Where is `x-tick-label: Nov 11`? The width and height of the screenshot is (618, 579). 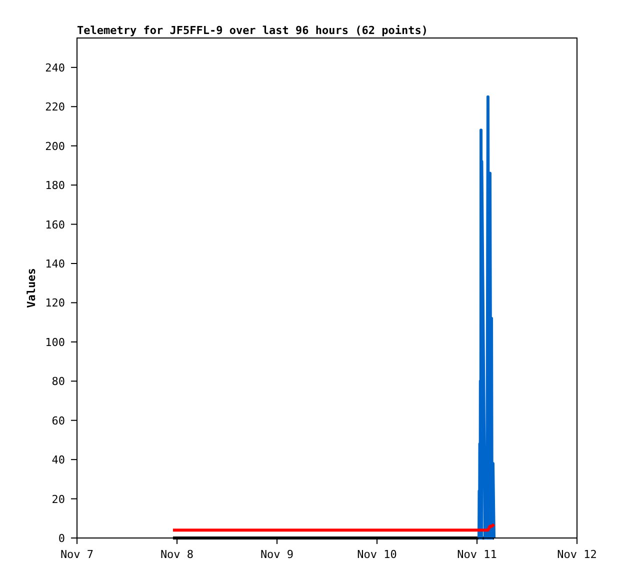
x-tick-label: Nov 11 is located at coordinates (477, 554).